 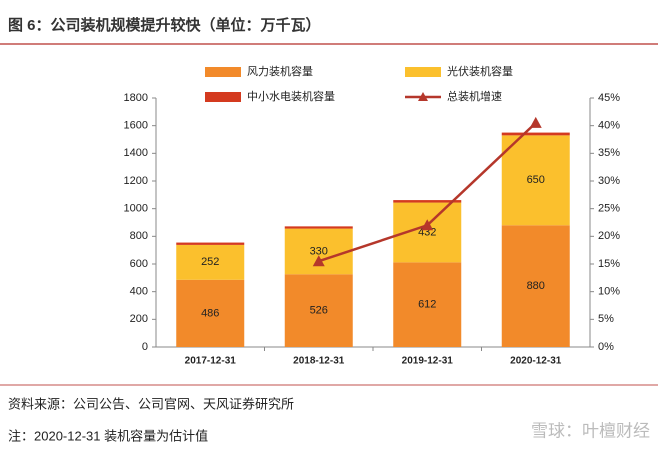 I want to click on chart-title: 图 6：公司装机规模提升较快（单位：万千瓦）, so click(x=164, y=25).